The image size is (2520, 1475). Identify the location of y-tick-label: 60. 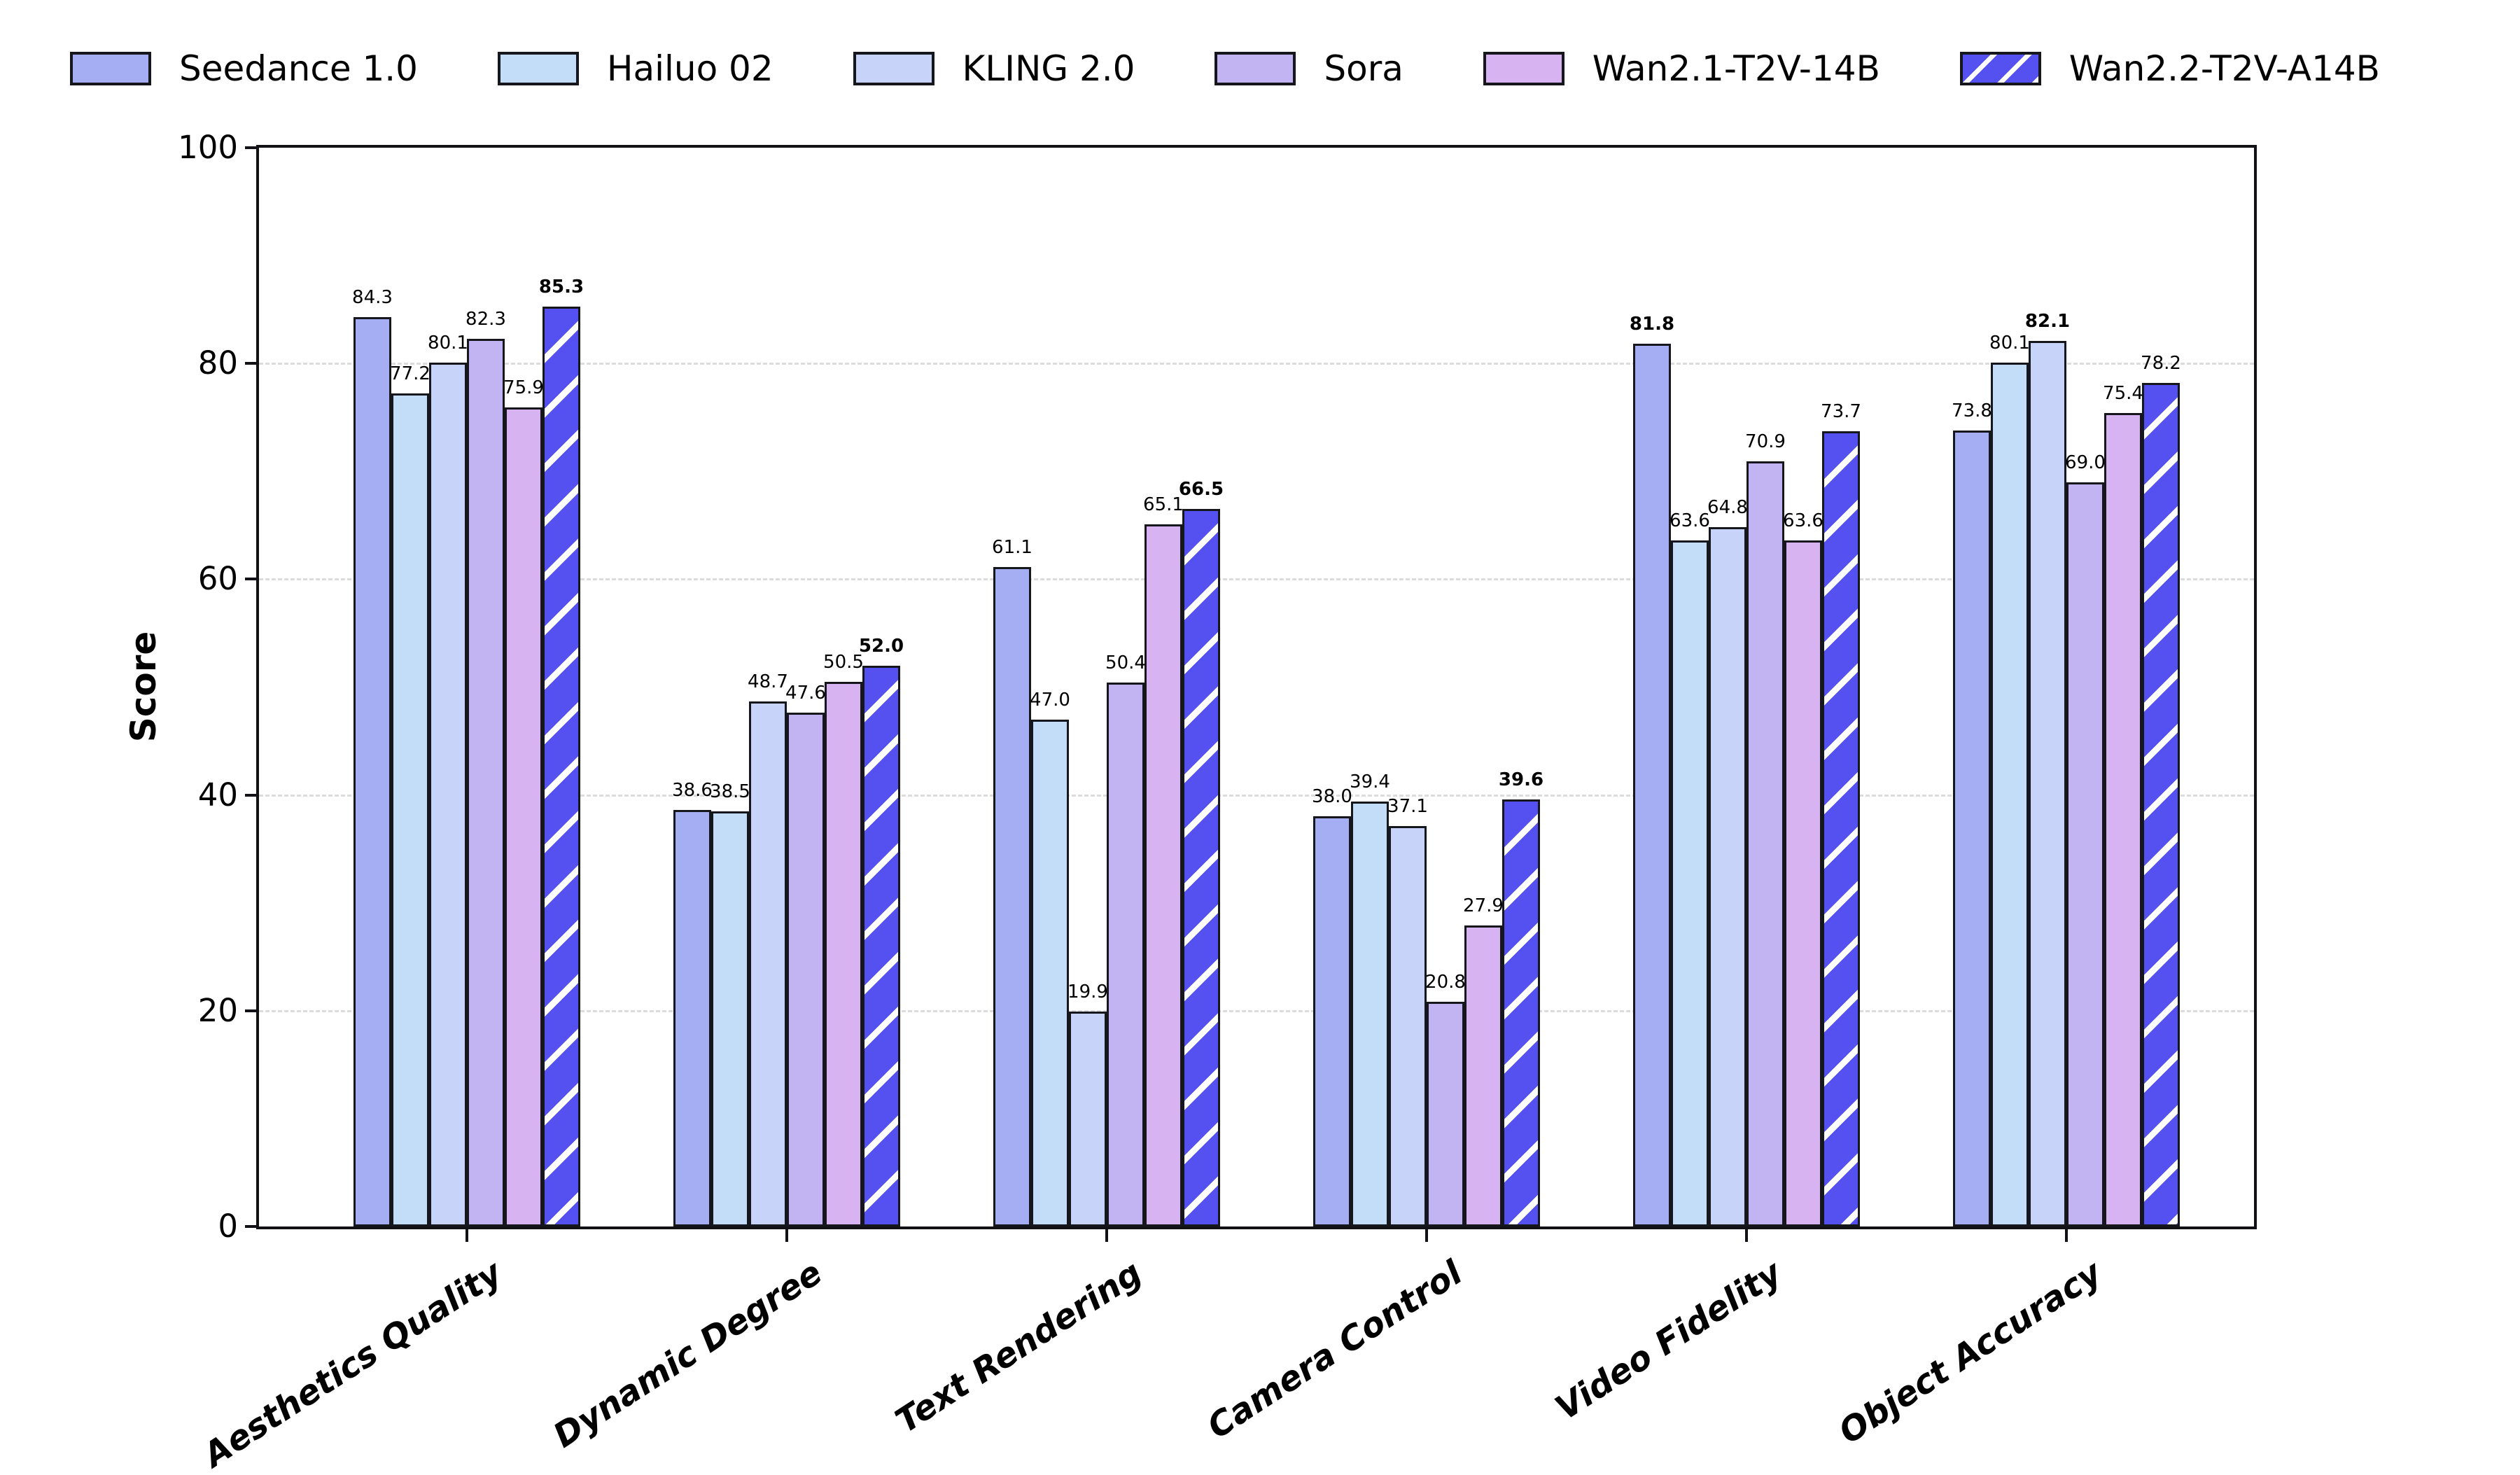
(217, 579).